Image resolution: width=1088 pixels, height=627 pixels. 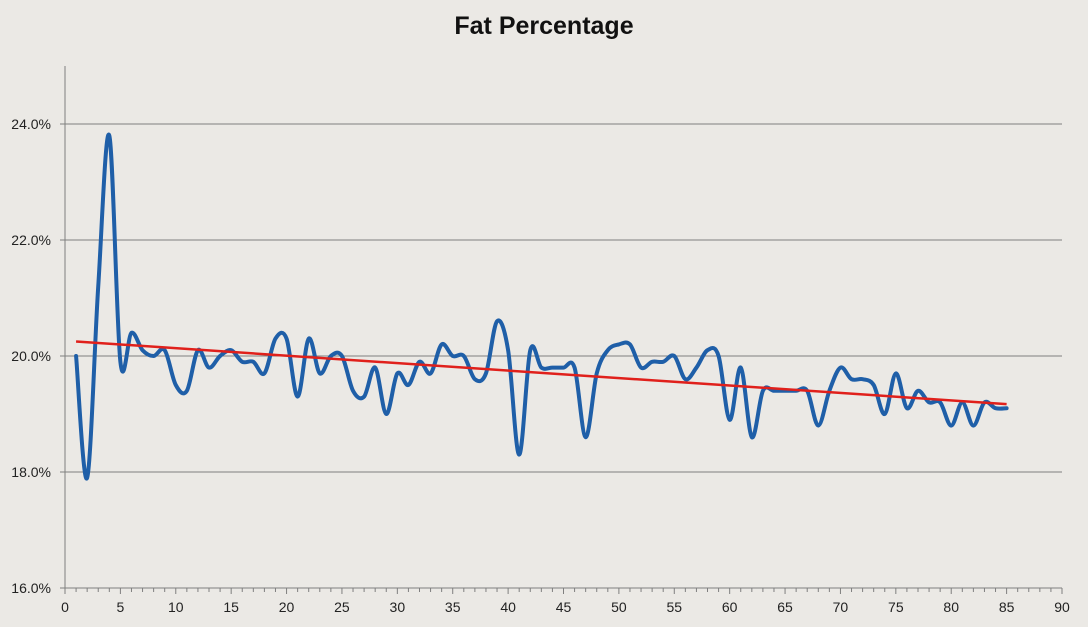 I want to click on x-tick-label: 0, so click(x=65, y=607).